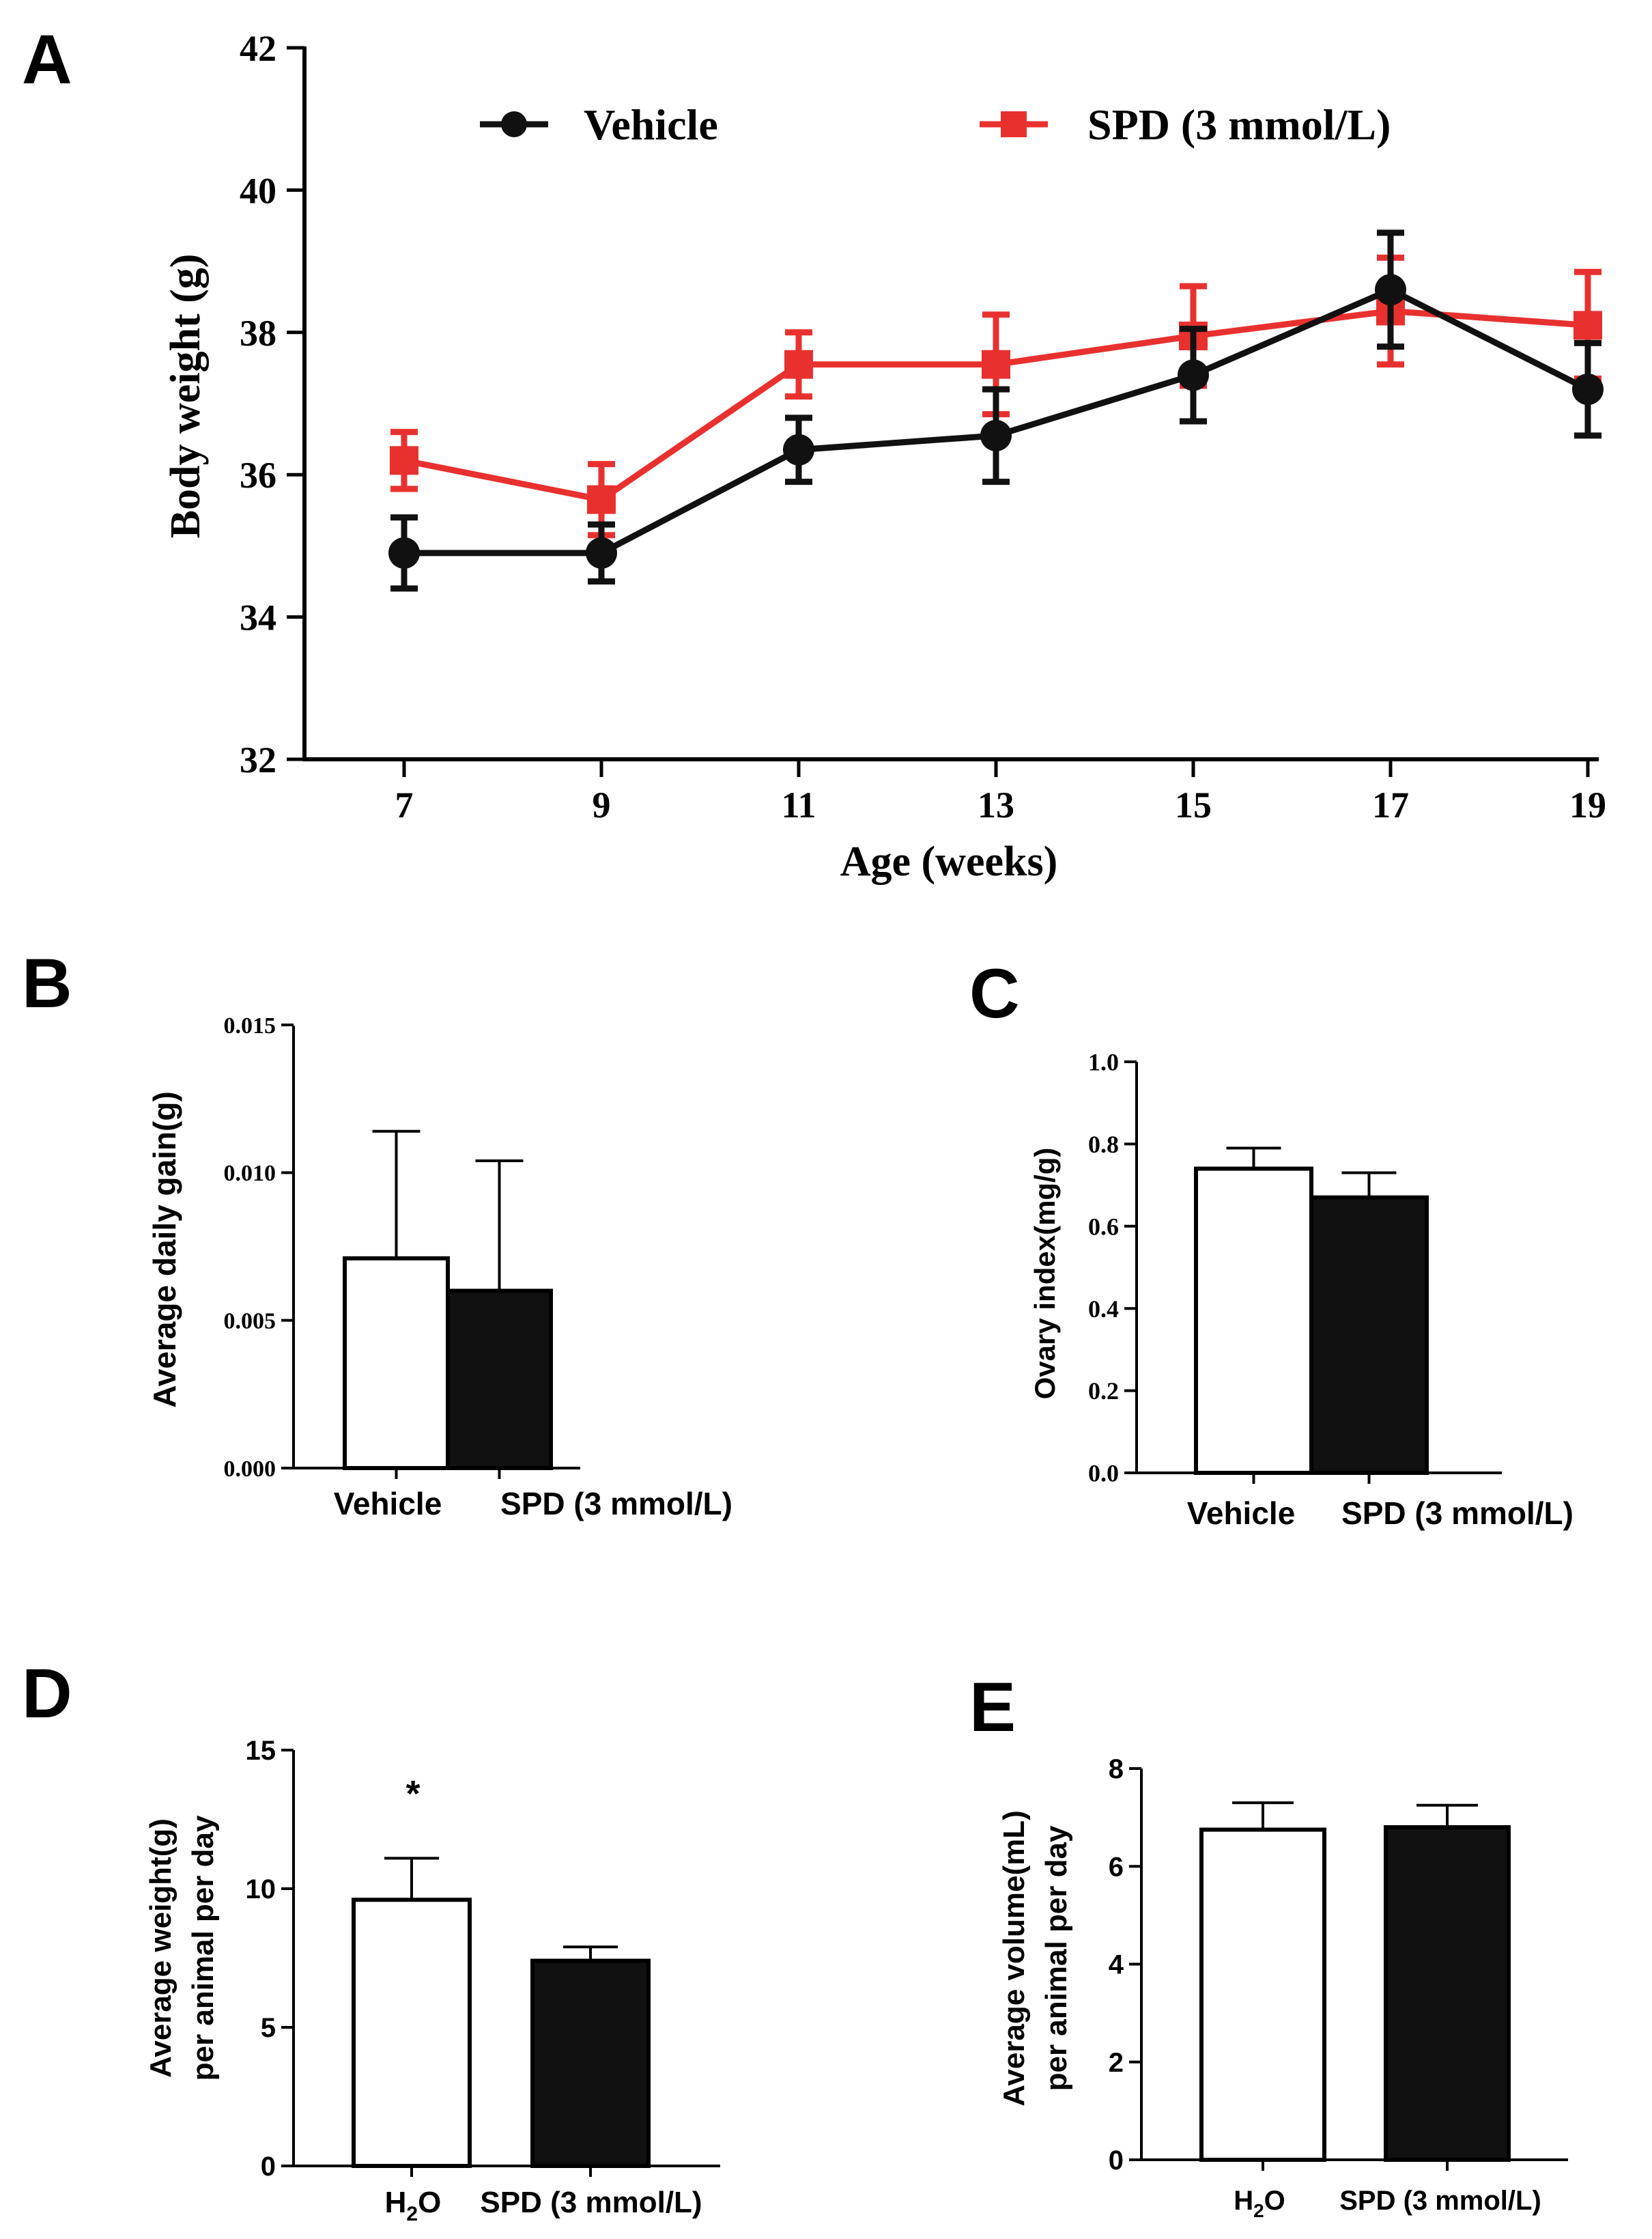 This screenshot has width=1652, height=2239. Describe the element at coordinates (412, 1793) in the screenshot. I see `d-annotation-asterisk: *` at that location.